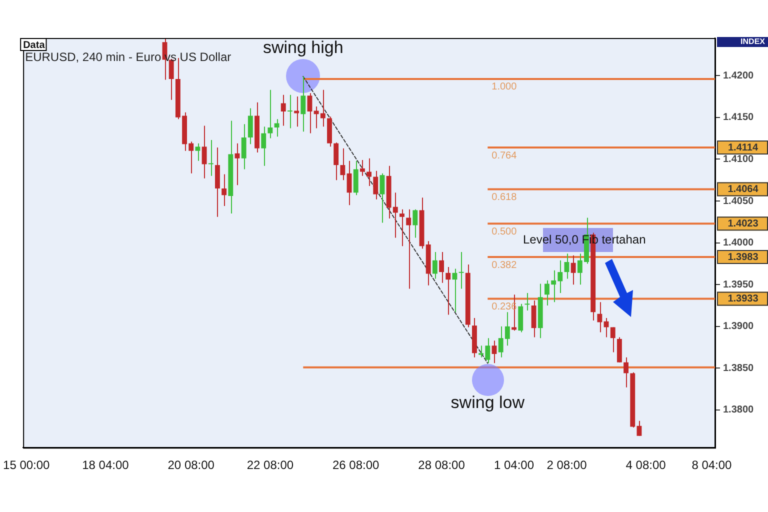  I want to click on ref-line-label: 1.4114, so click(743, 148).